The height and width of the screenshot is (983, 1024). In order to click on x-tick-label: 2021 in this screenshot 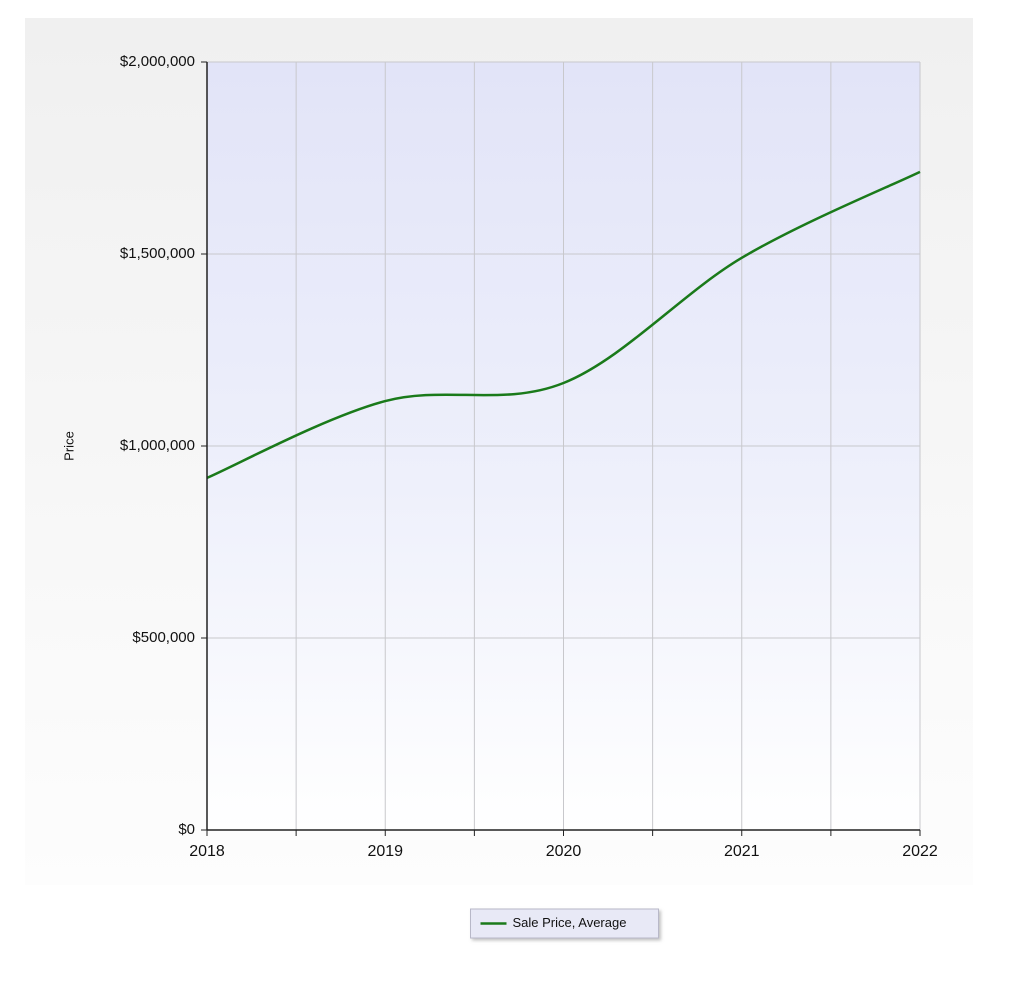, I will do `click(742, 851)`.